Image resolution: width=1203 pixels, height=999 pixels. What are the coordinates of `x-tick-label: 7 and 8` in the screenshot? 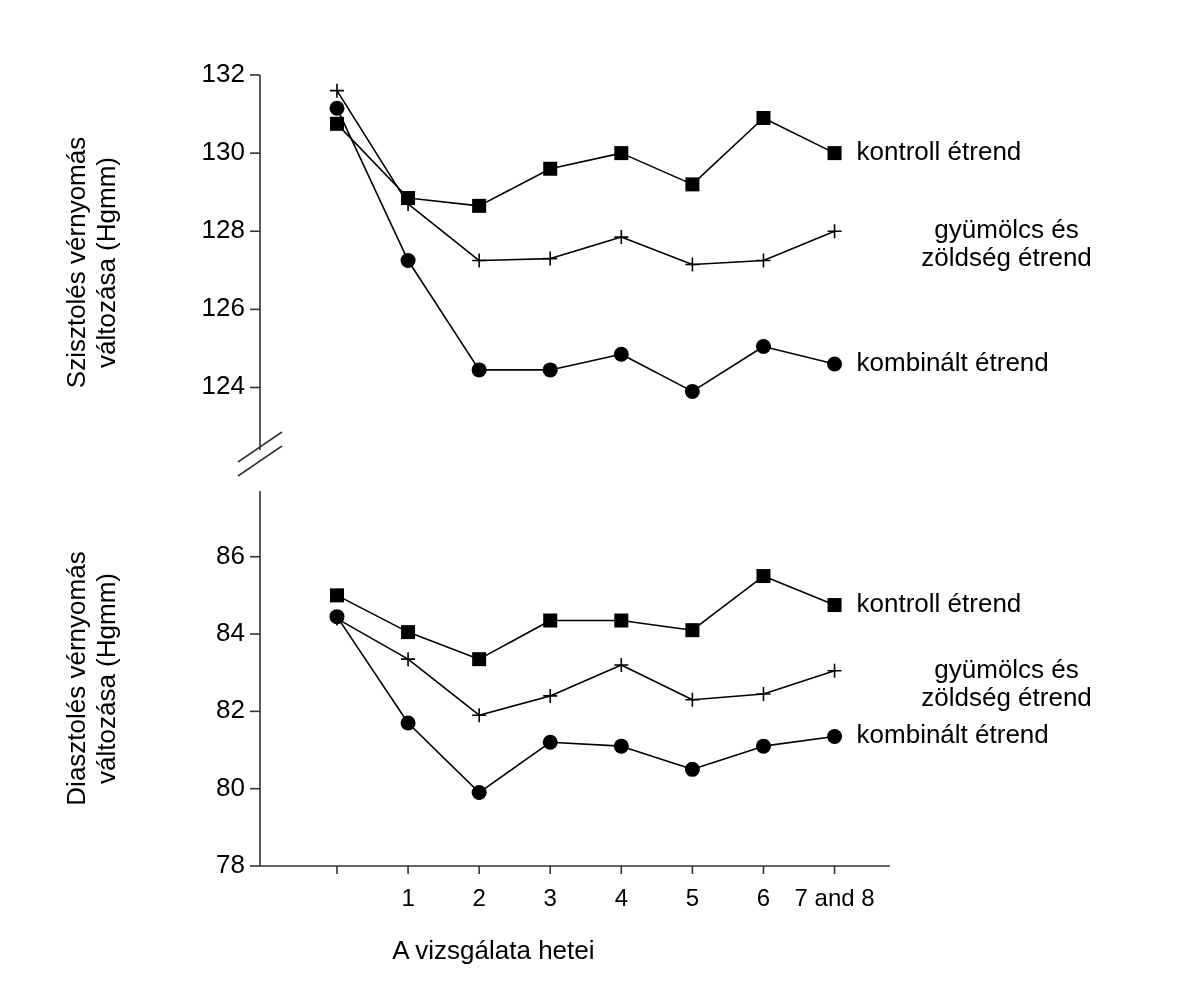 It's located at (834, 897).